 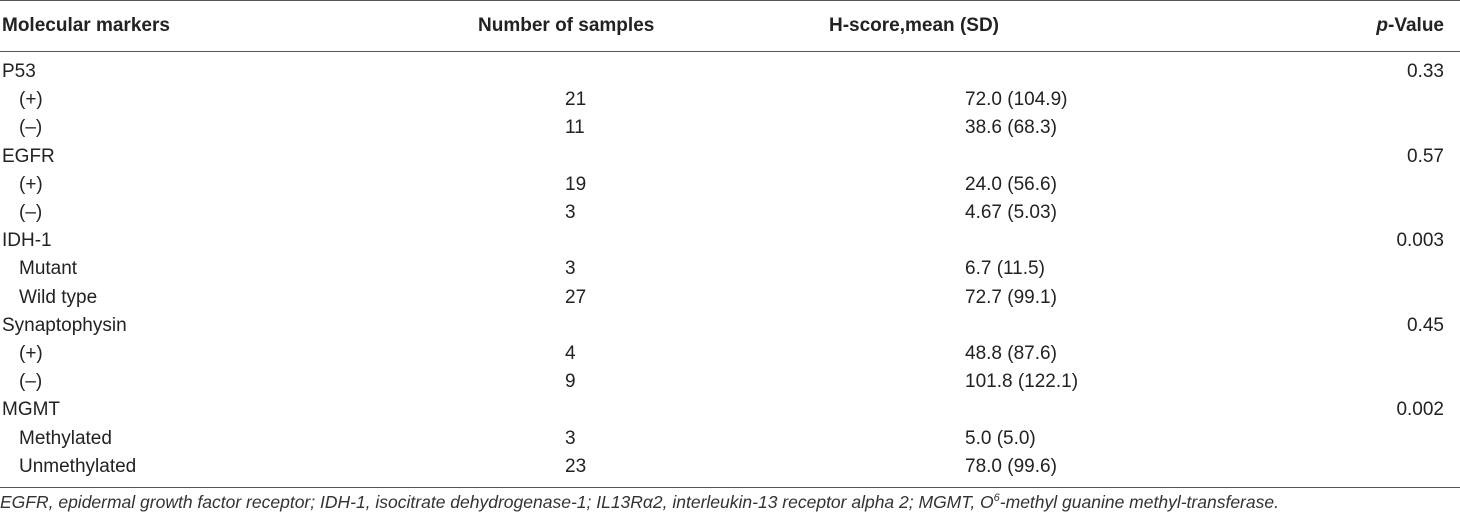 What do you see at coordinates (574, 470) in the screenshot?
I see `samples-cell: 23` at bounding box center [574, 470].